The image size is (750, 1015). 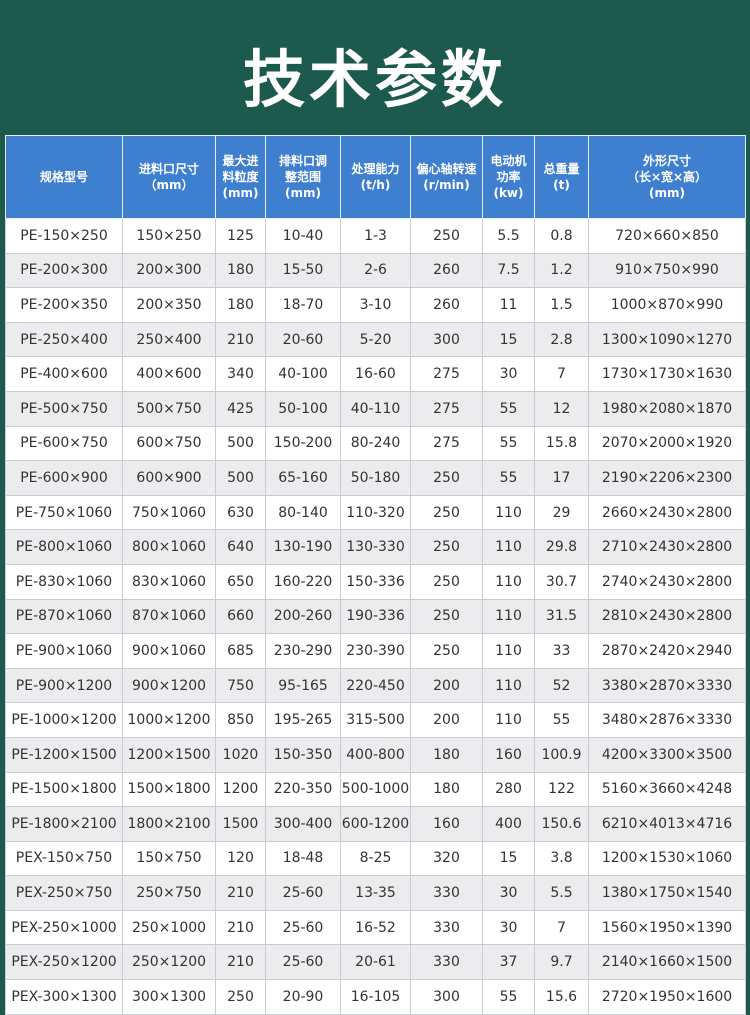 What do you see at coordinates (303, 270) in the screenshot?
I see `table-cell: 15-50` at bounding box center [303, 270].